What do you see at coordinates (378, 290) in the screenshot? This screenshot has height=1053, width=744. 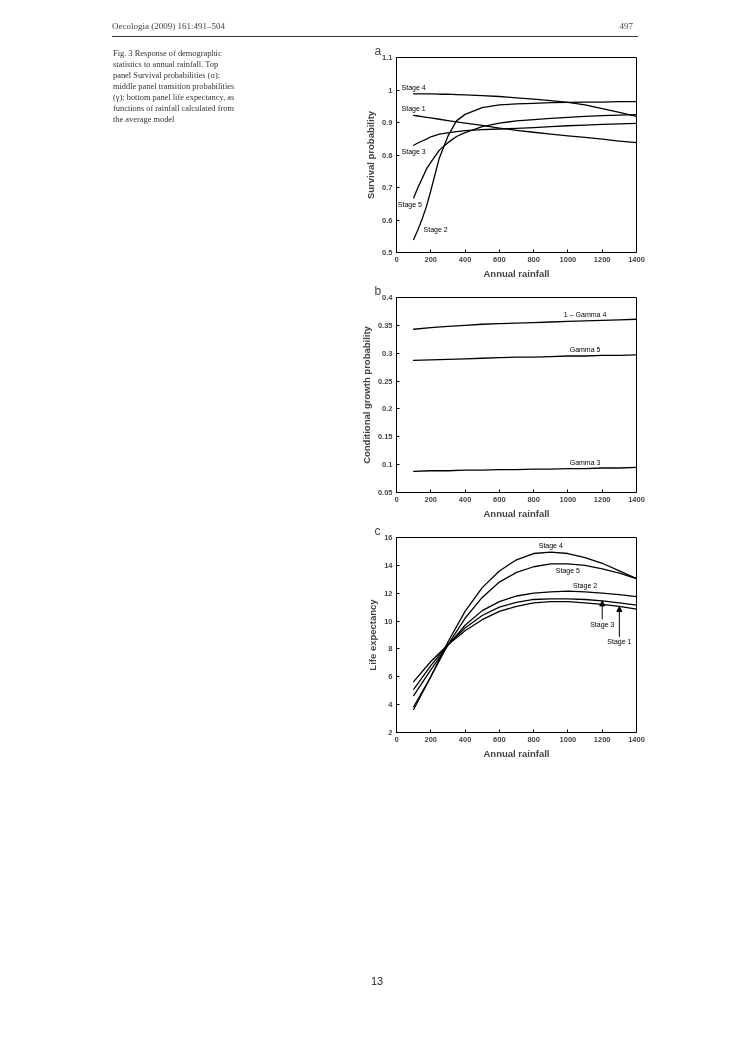 I see `chart-title: b` at bounding box center [378, 290].